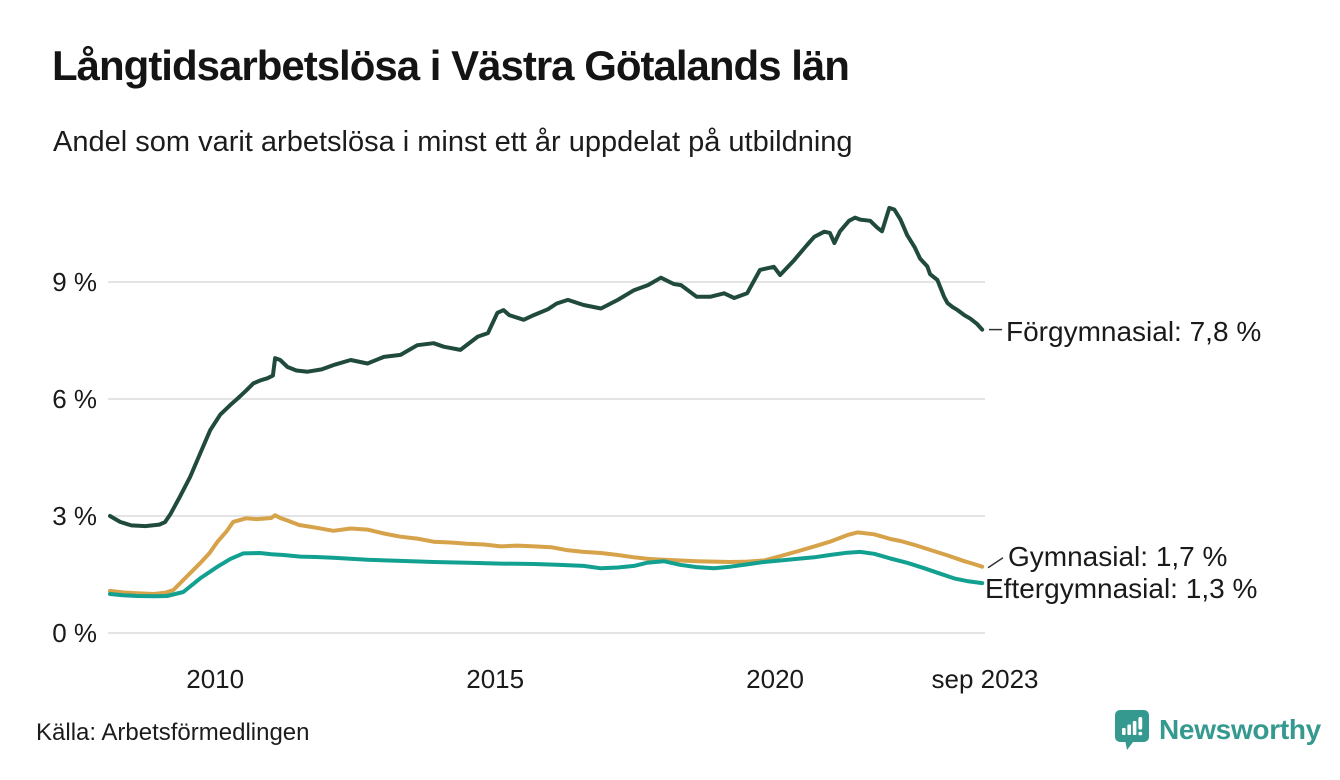 Image resolution: width=1340 pixels, height=780 pixels. Describe the element at coordinates (1140, 723) in the screenshot. I see `logo-exclamation-stem` at that location.